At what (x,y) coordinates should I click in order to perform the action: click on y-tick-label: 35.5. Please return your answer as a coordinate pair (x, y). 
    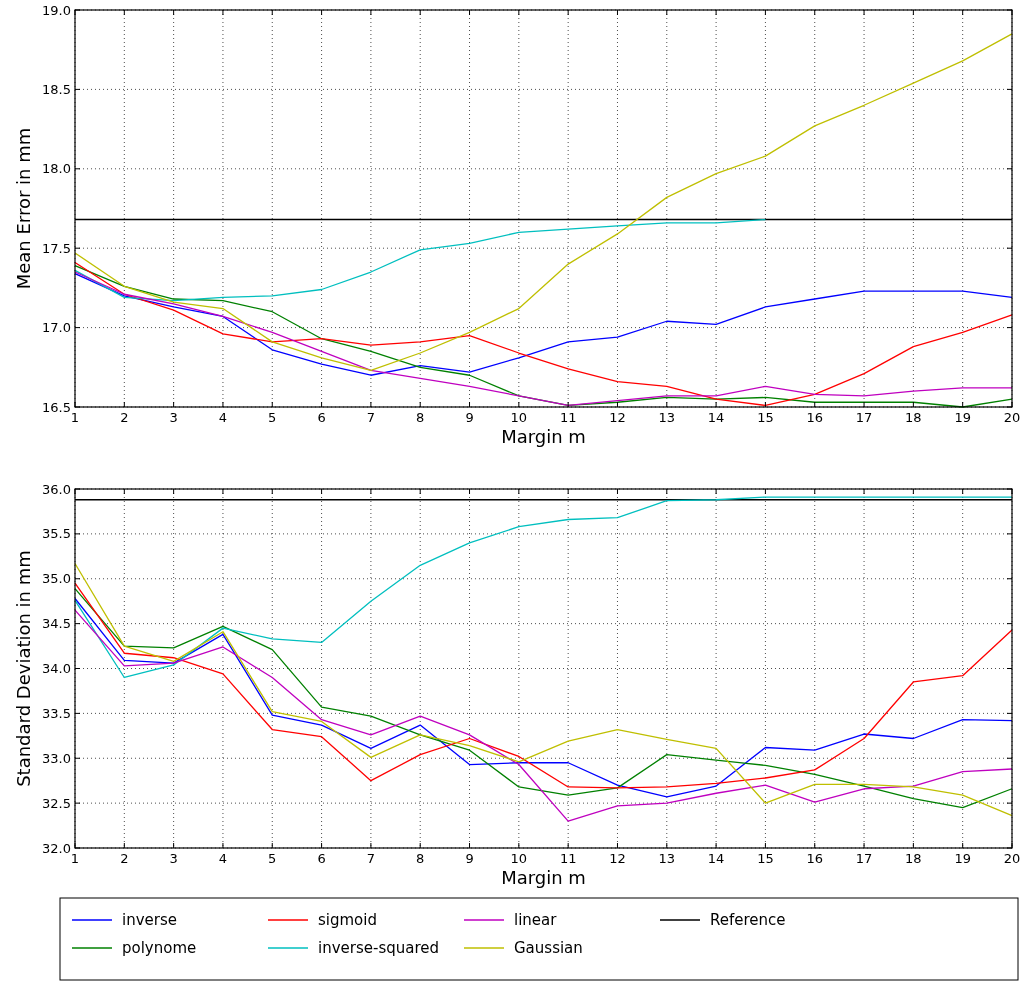
    Looking at the image, I should click on (56, 534).